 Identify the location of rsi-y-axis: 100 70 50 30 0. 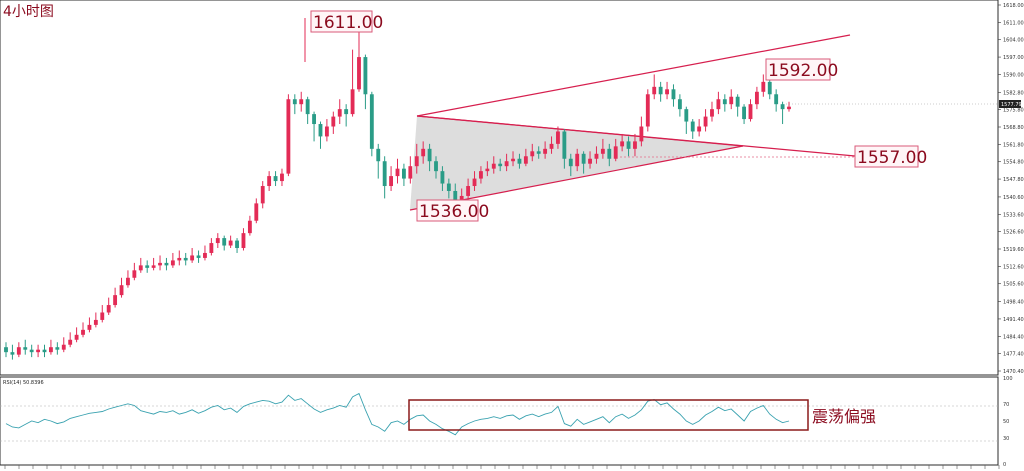
(1008, 422).